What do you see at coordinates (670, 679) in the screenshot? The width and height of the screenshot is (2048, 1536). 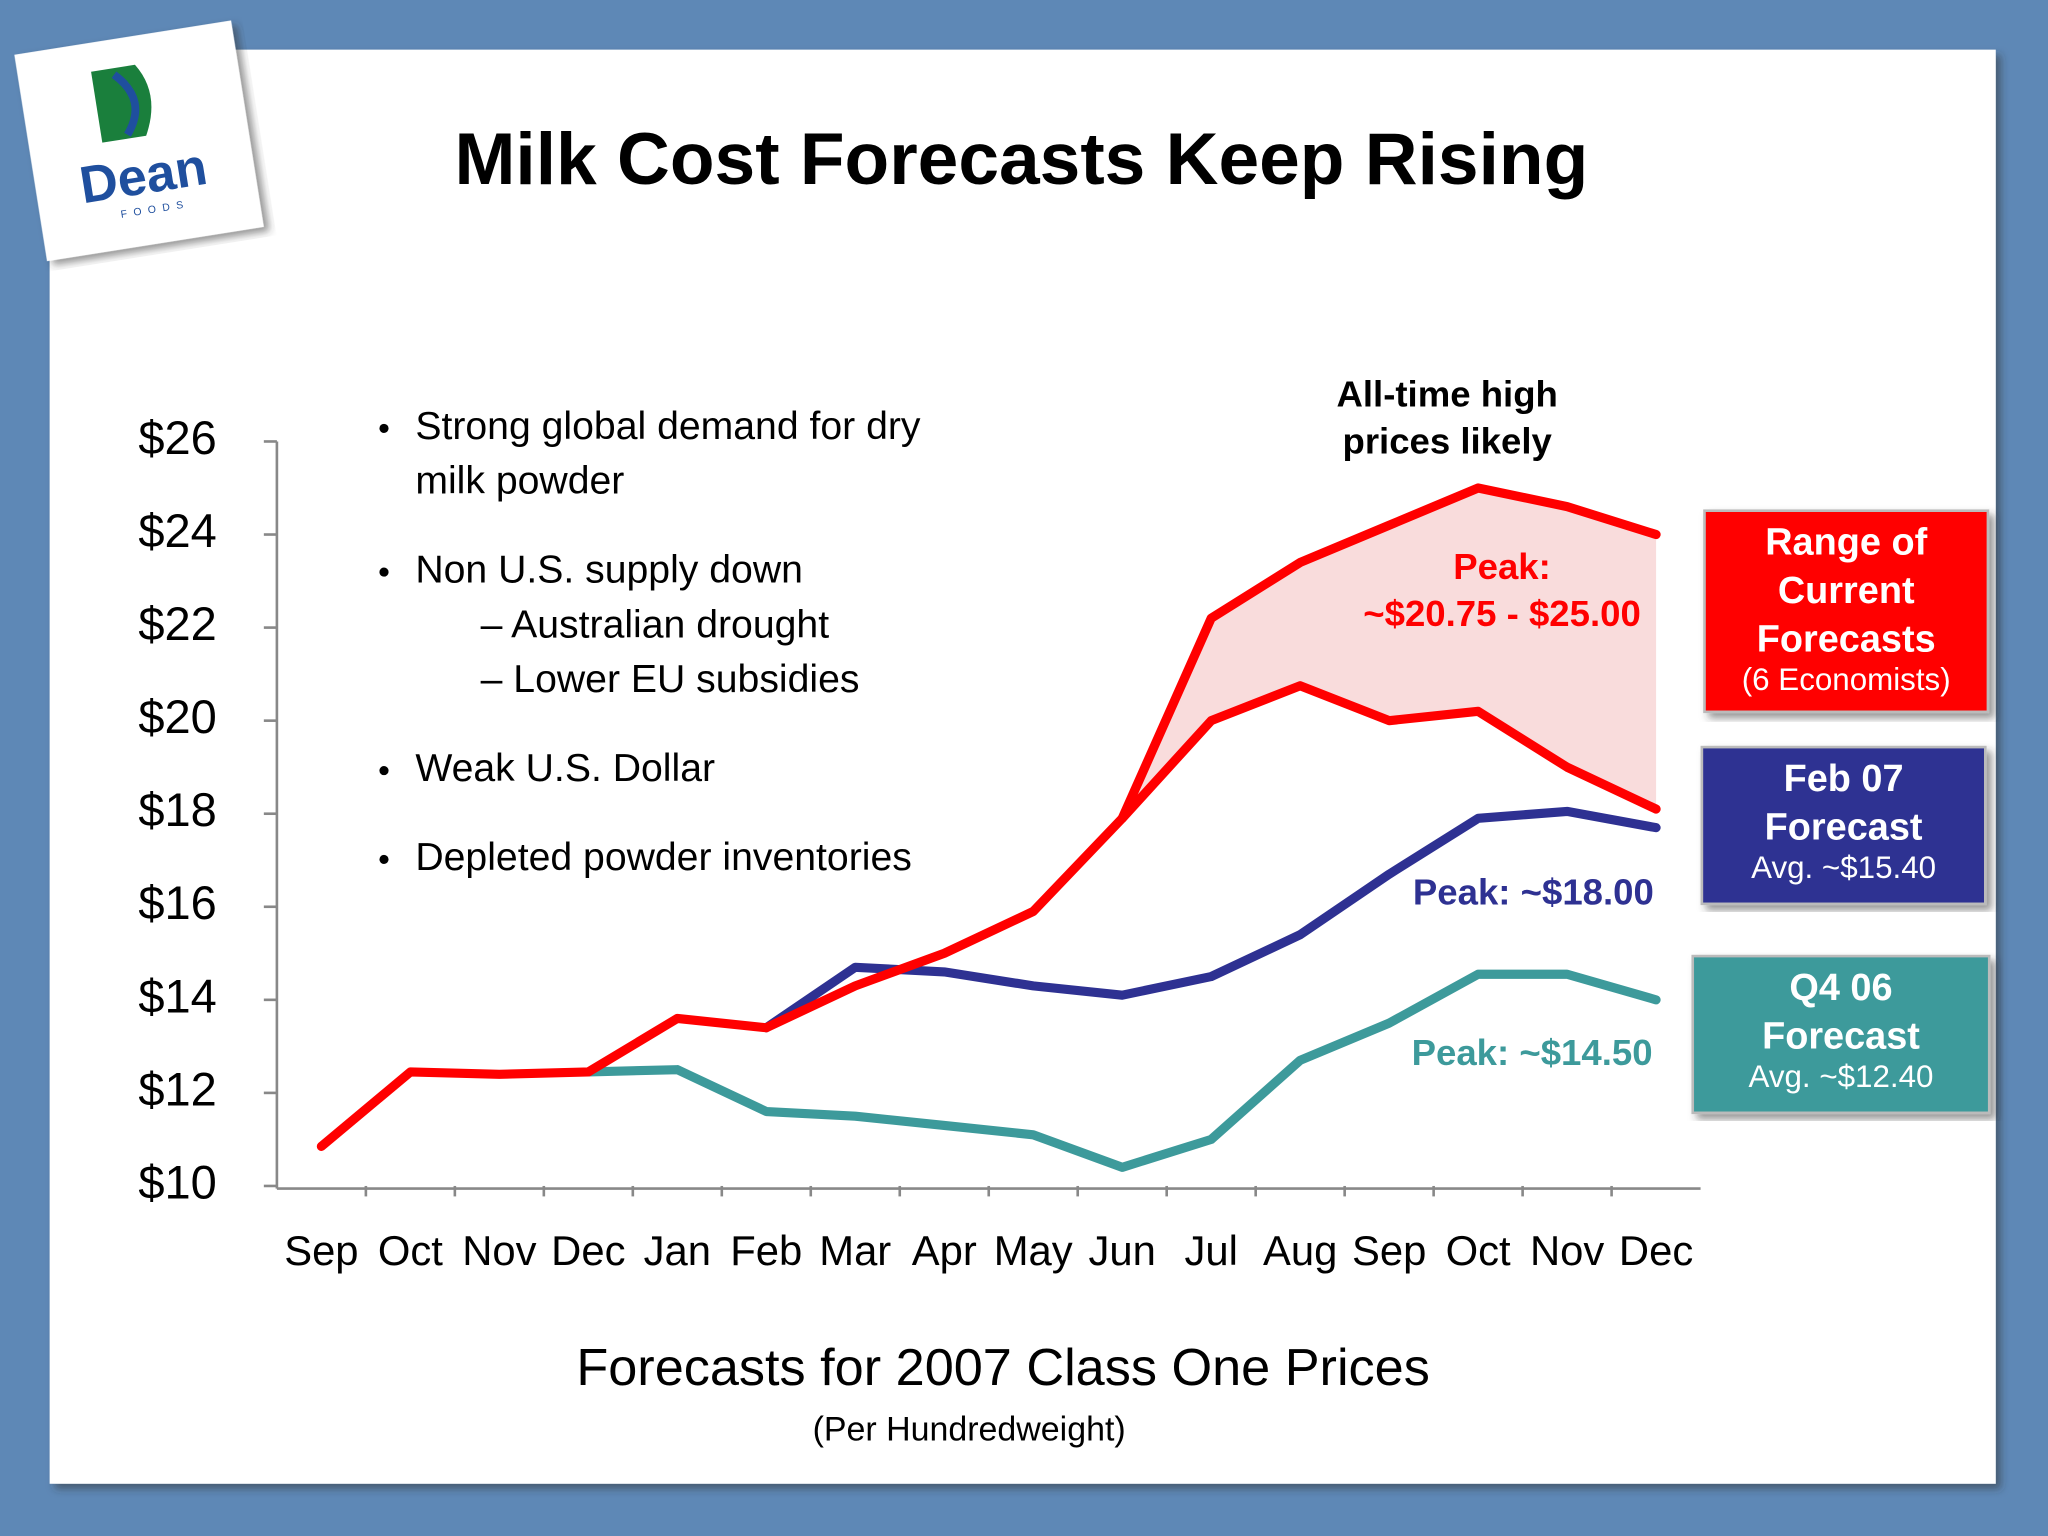 I see `bullet-text: – Lower EU subsidies` at bounding box center [670, 679].